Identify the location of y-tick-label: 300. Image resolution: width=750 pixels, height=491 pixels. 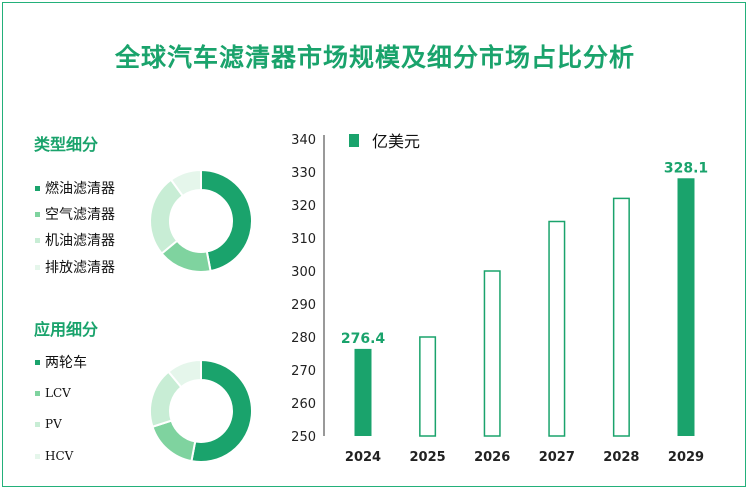
(303, 272).